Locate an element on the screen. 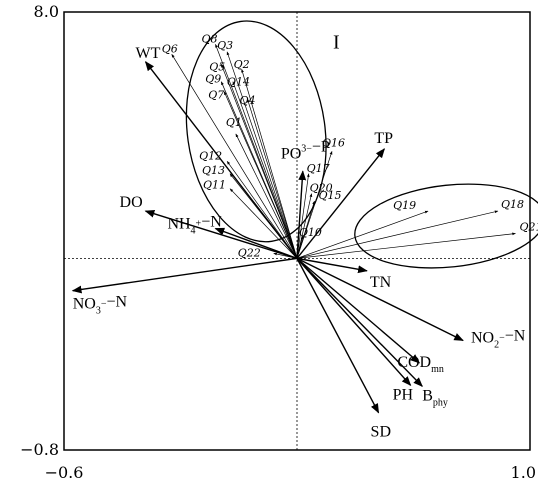 The height and width of the screenshot is (484, 538). sample-arrow-q9 is located at coordinates (259, 170).